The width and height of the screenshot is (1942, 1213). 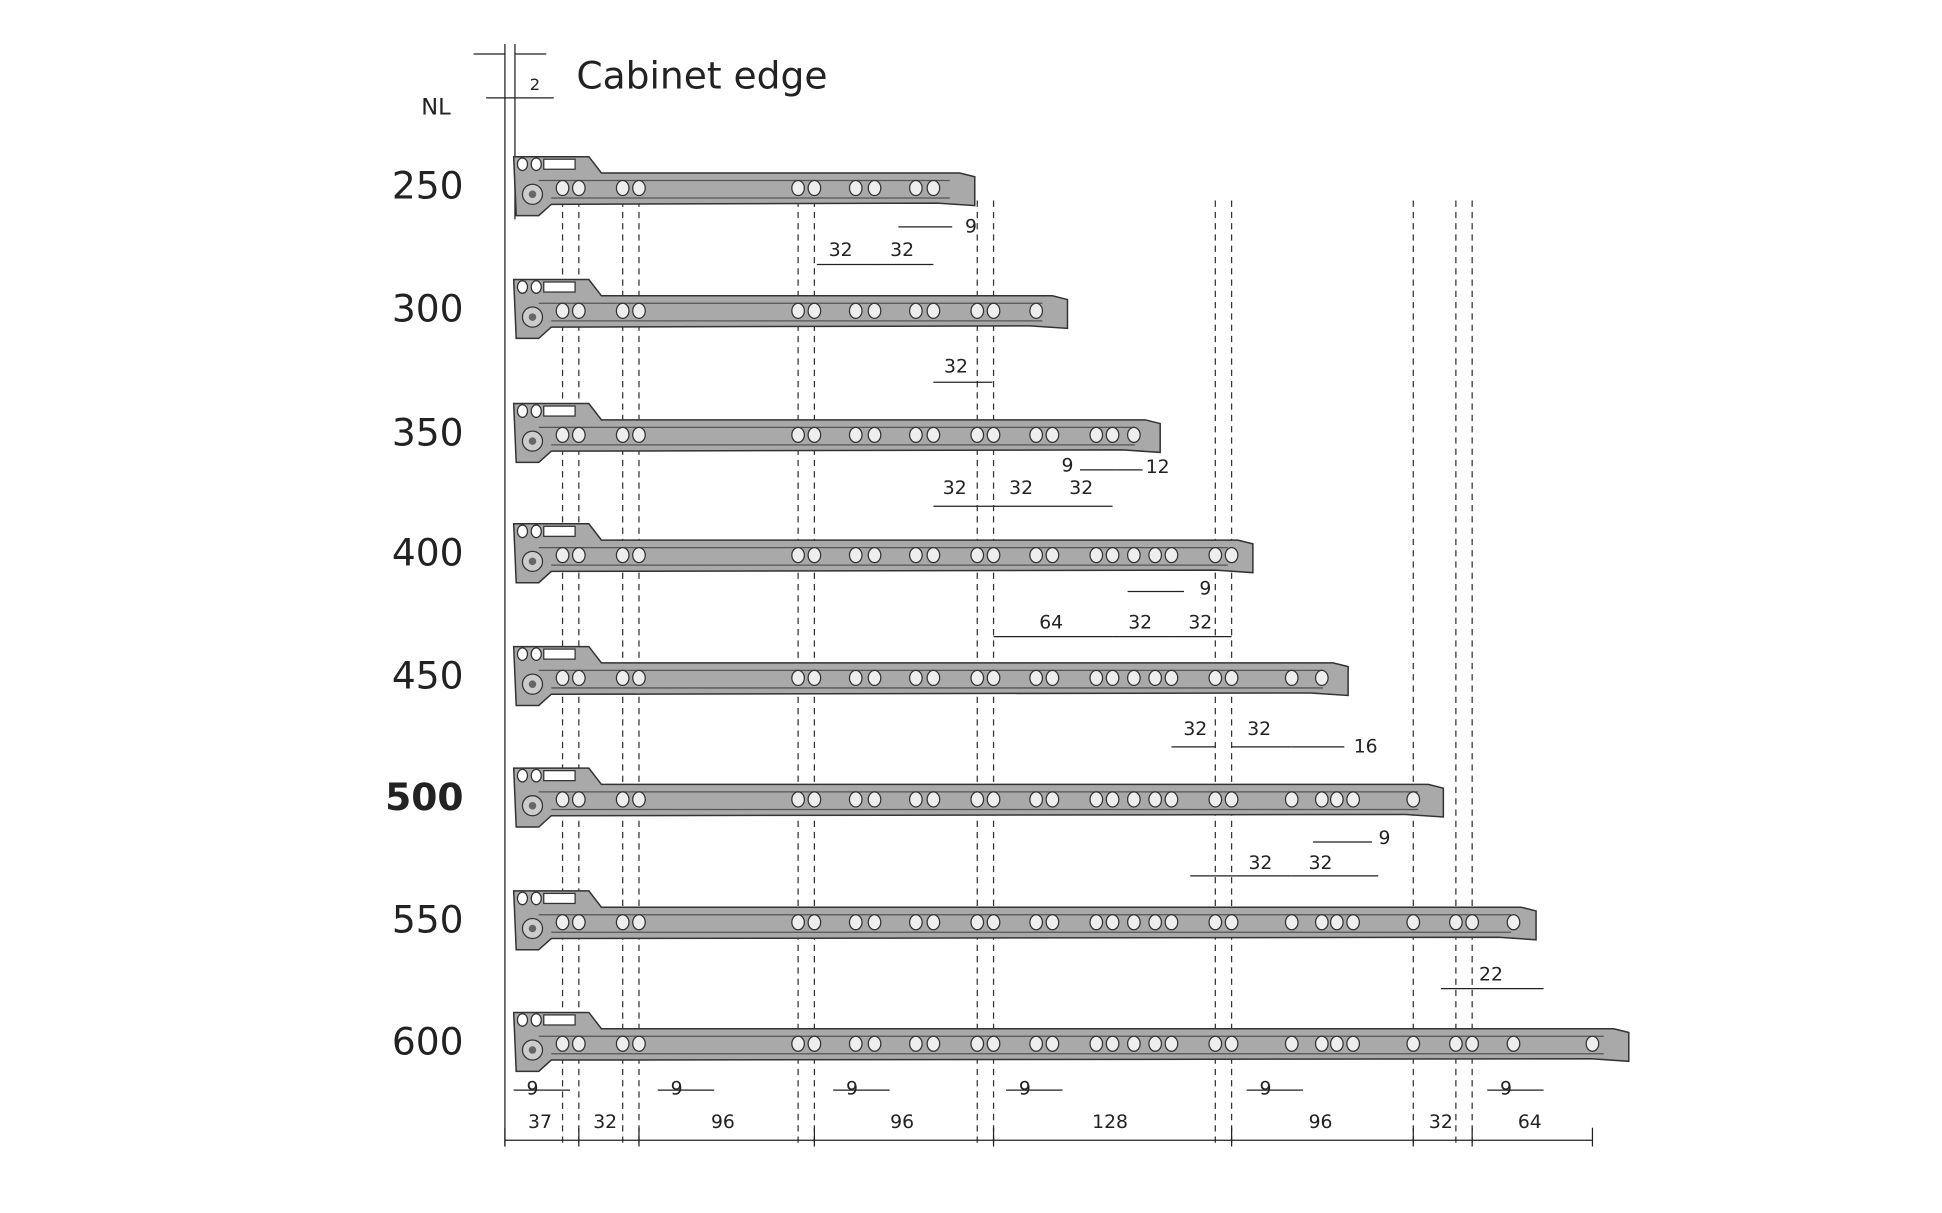 I want to click on rail-length: 500, so click(x=424, y=797).